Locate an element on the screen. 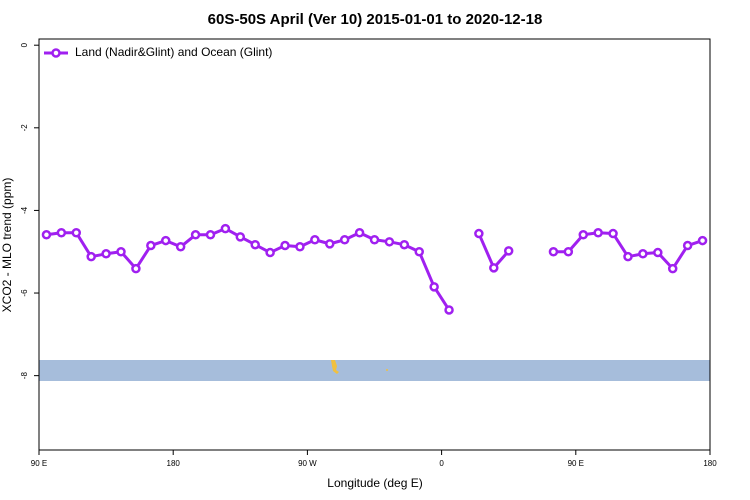 Image resolution: width=750 pixels, height=500 pixels. y-tick-label: 0 is located at coordinates (24, 44).